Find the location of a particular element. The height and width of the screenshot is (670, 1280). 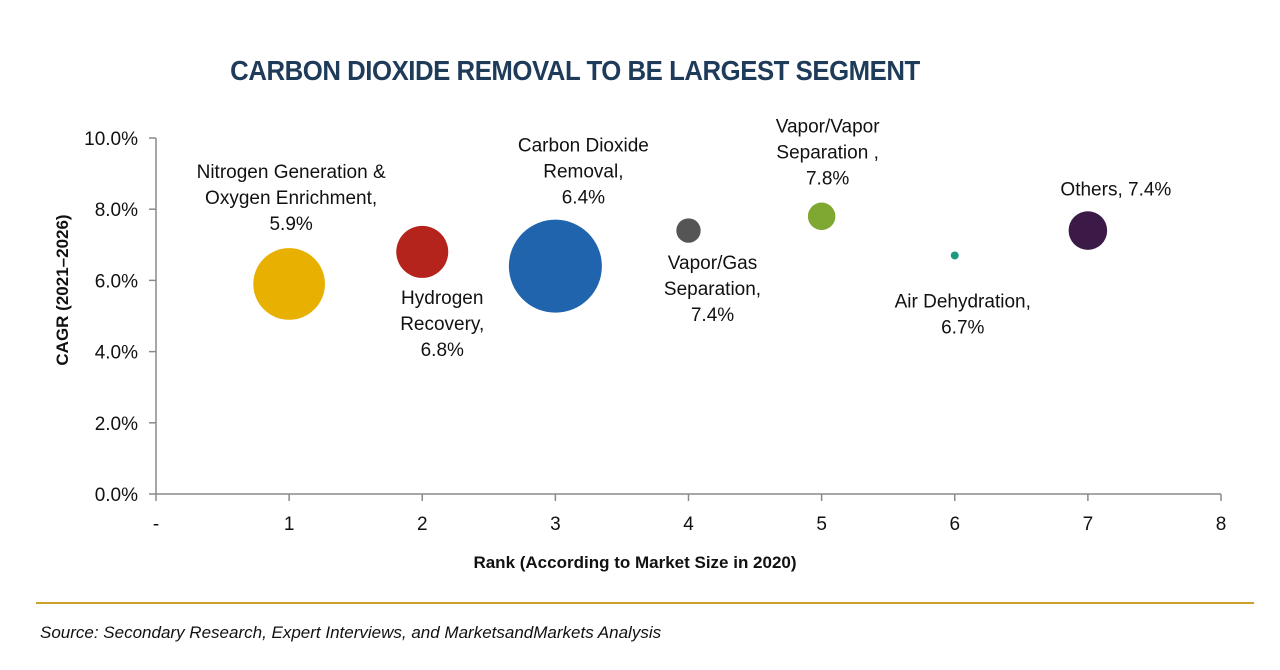

bubble-label-line: Recovery, is located at coordinates (442, 324).